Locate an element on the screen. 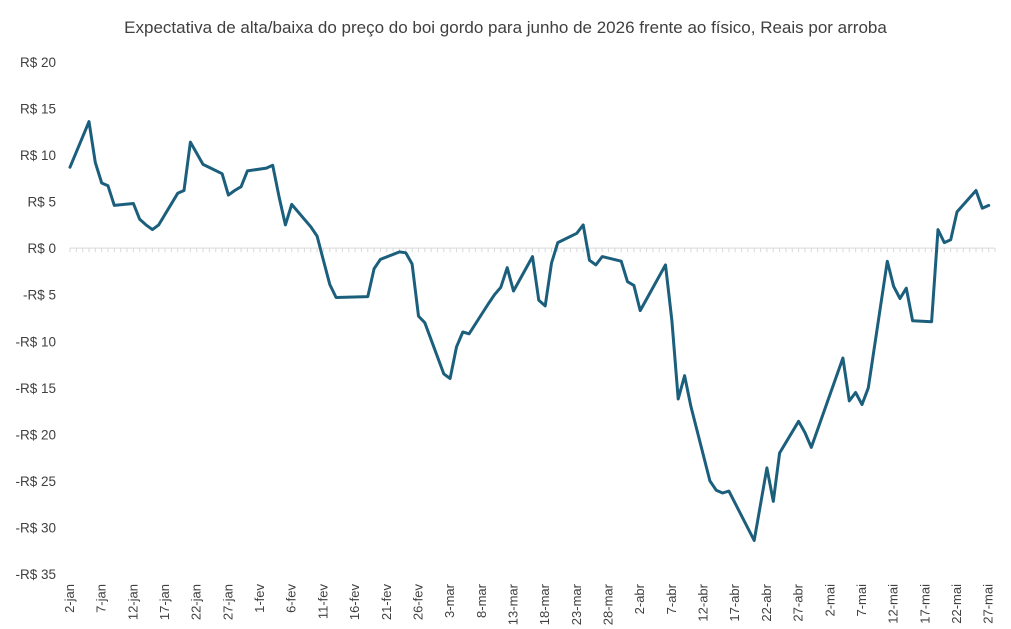 This screenshot has height=629, width=1011. x-tick-label: 27-abr is located at coordinates (798, 602).